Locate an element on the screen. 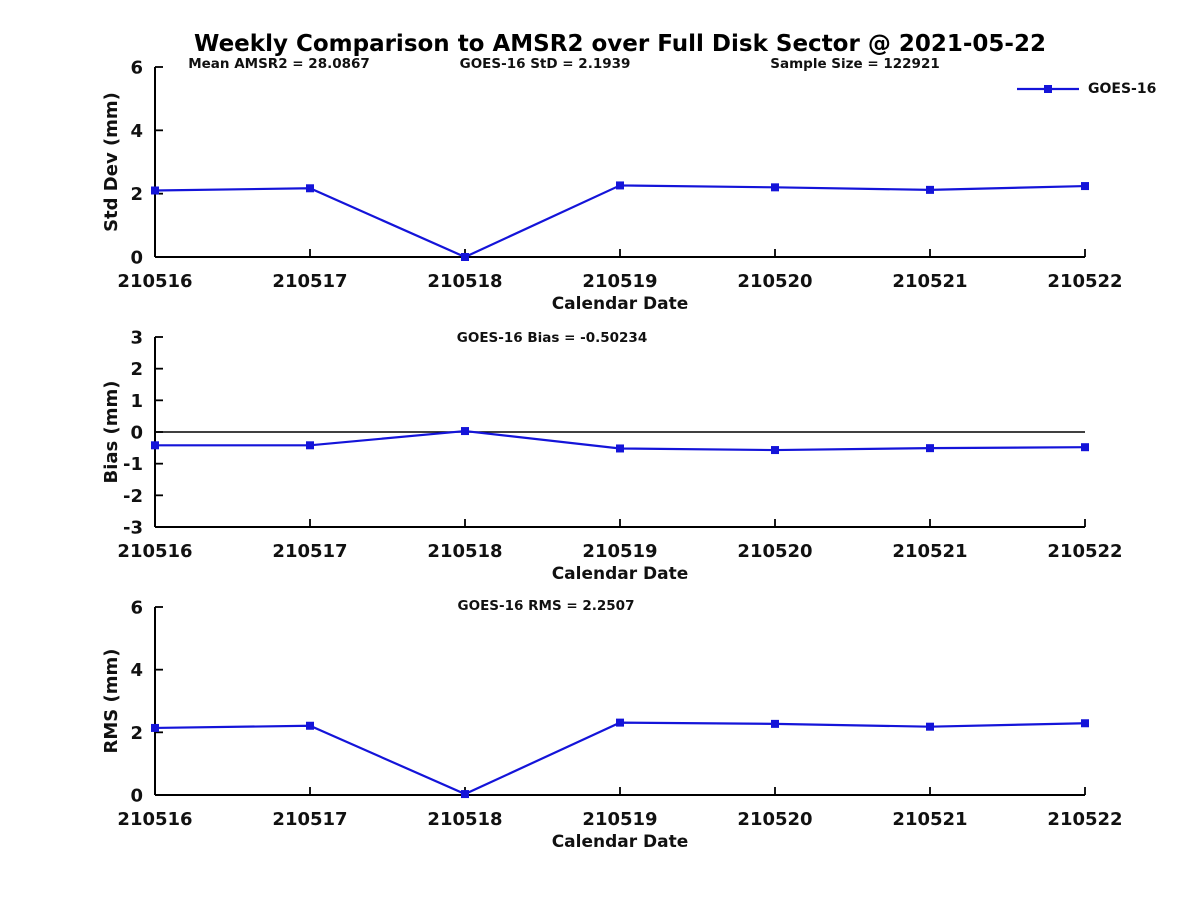 The image size is (1200, 900). legend-label: GOES-16 is located at coordinates (1122, 89).